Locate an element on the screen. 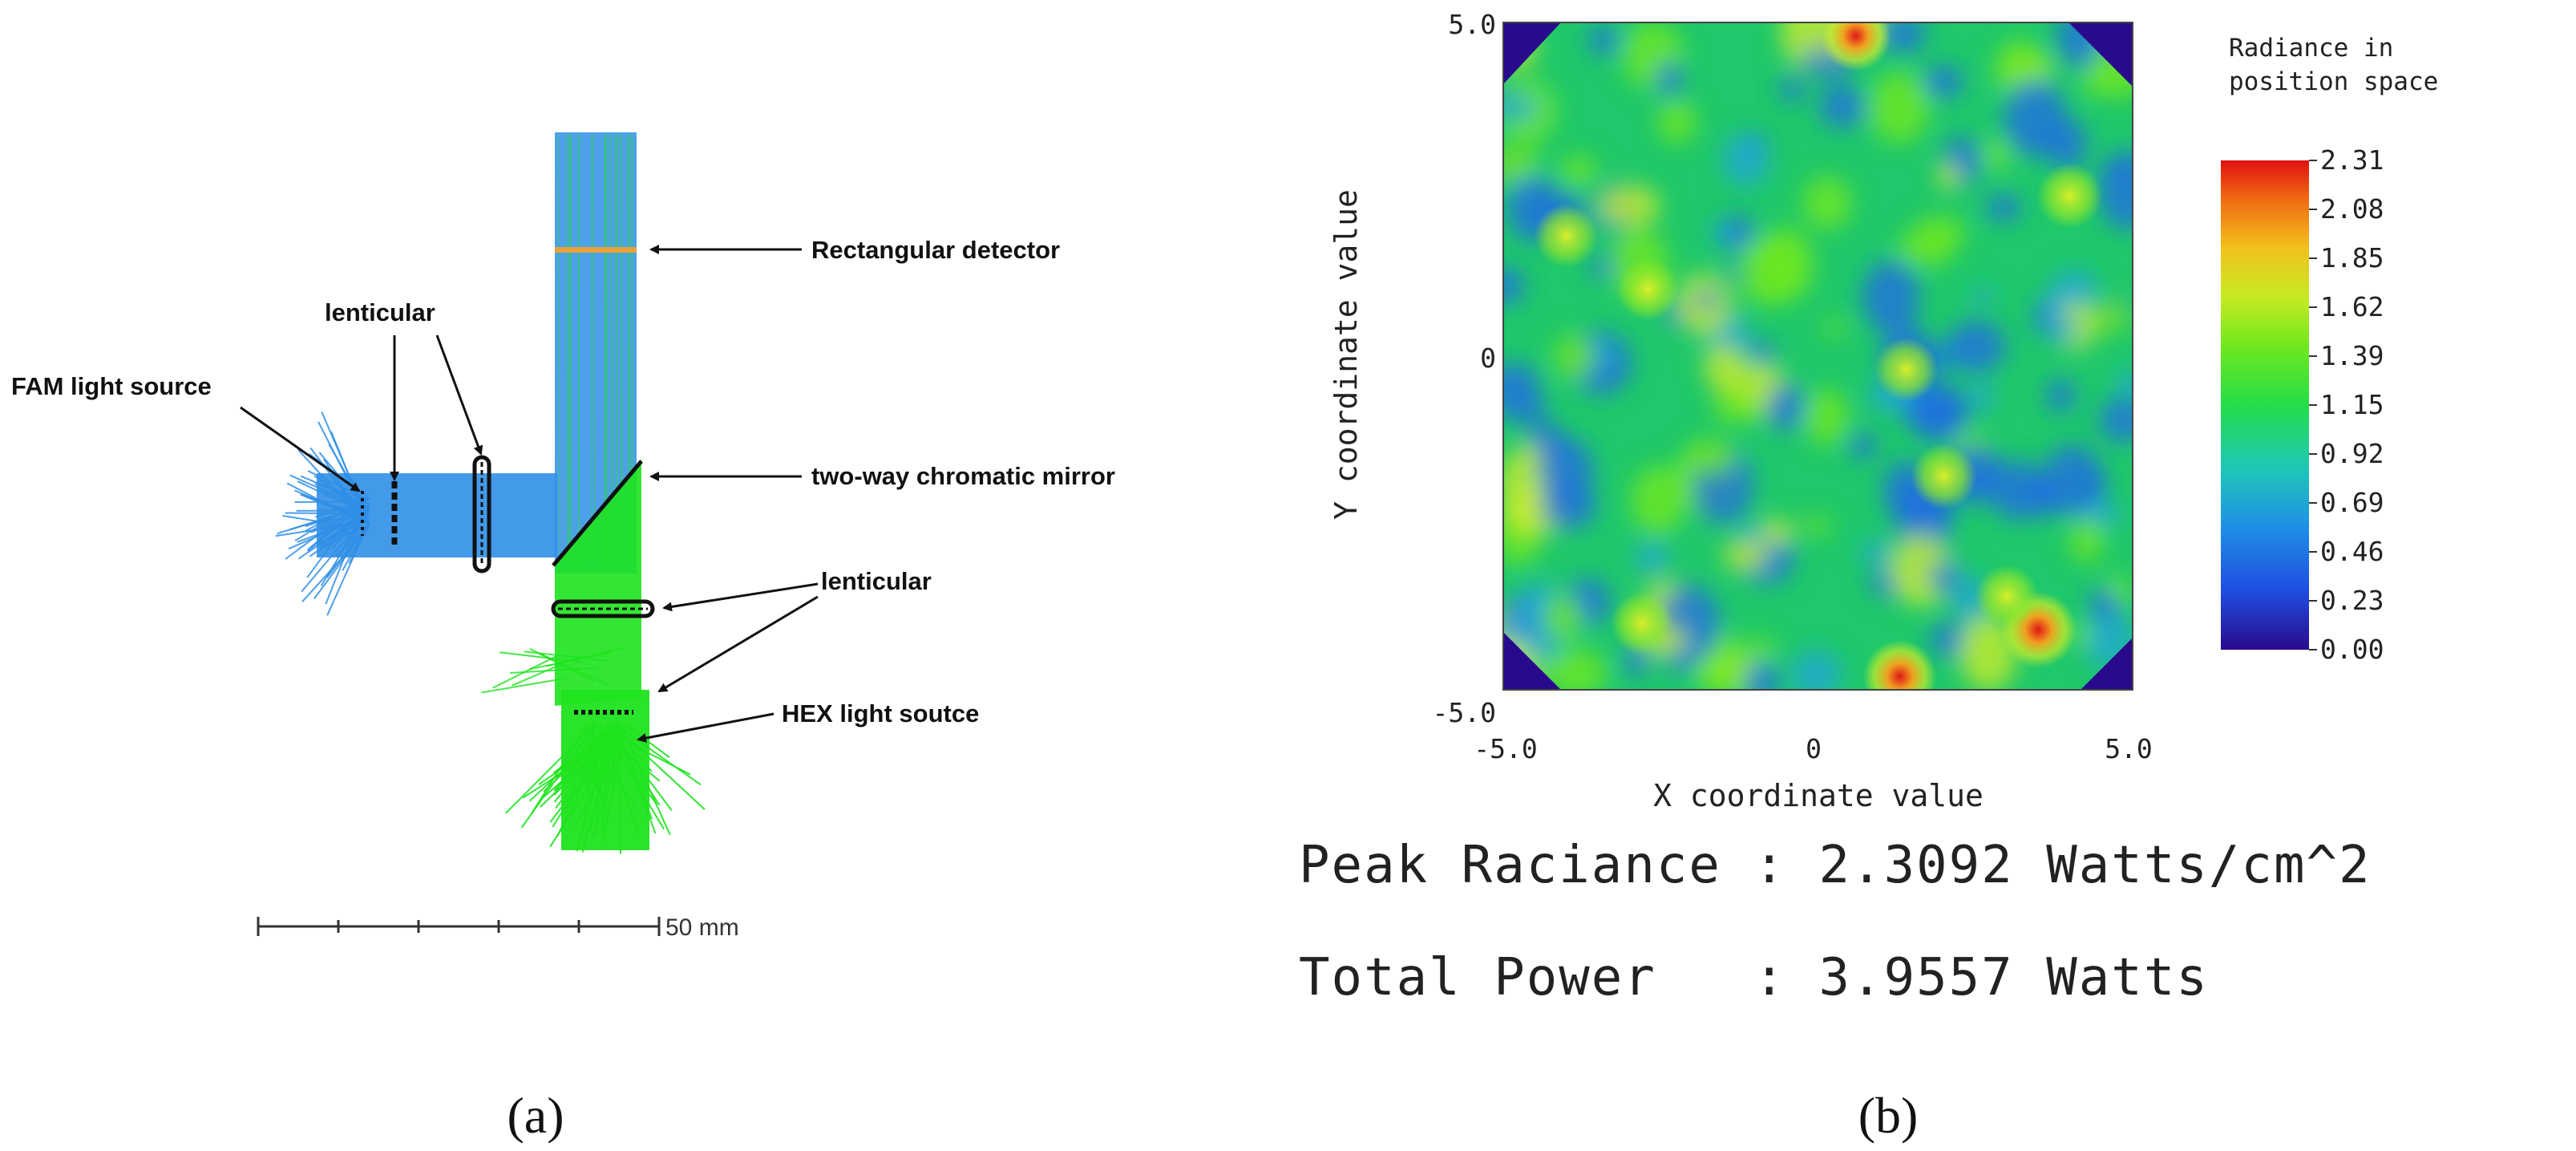  colorbar-title-line1: Radiance in is located at coordinates (2311, 48).